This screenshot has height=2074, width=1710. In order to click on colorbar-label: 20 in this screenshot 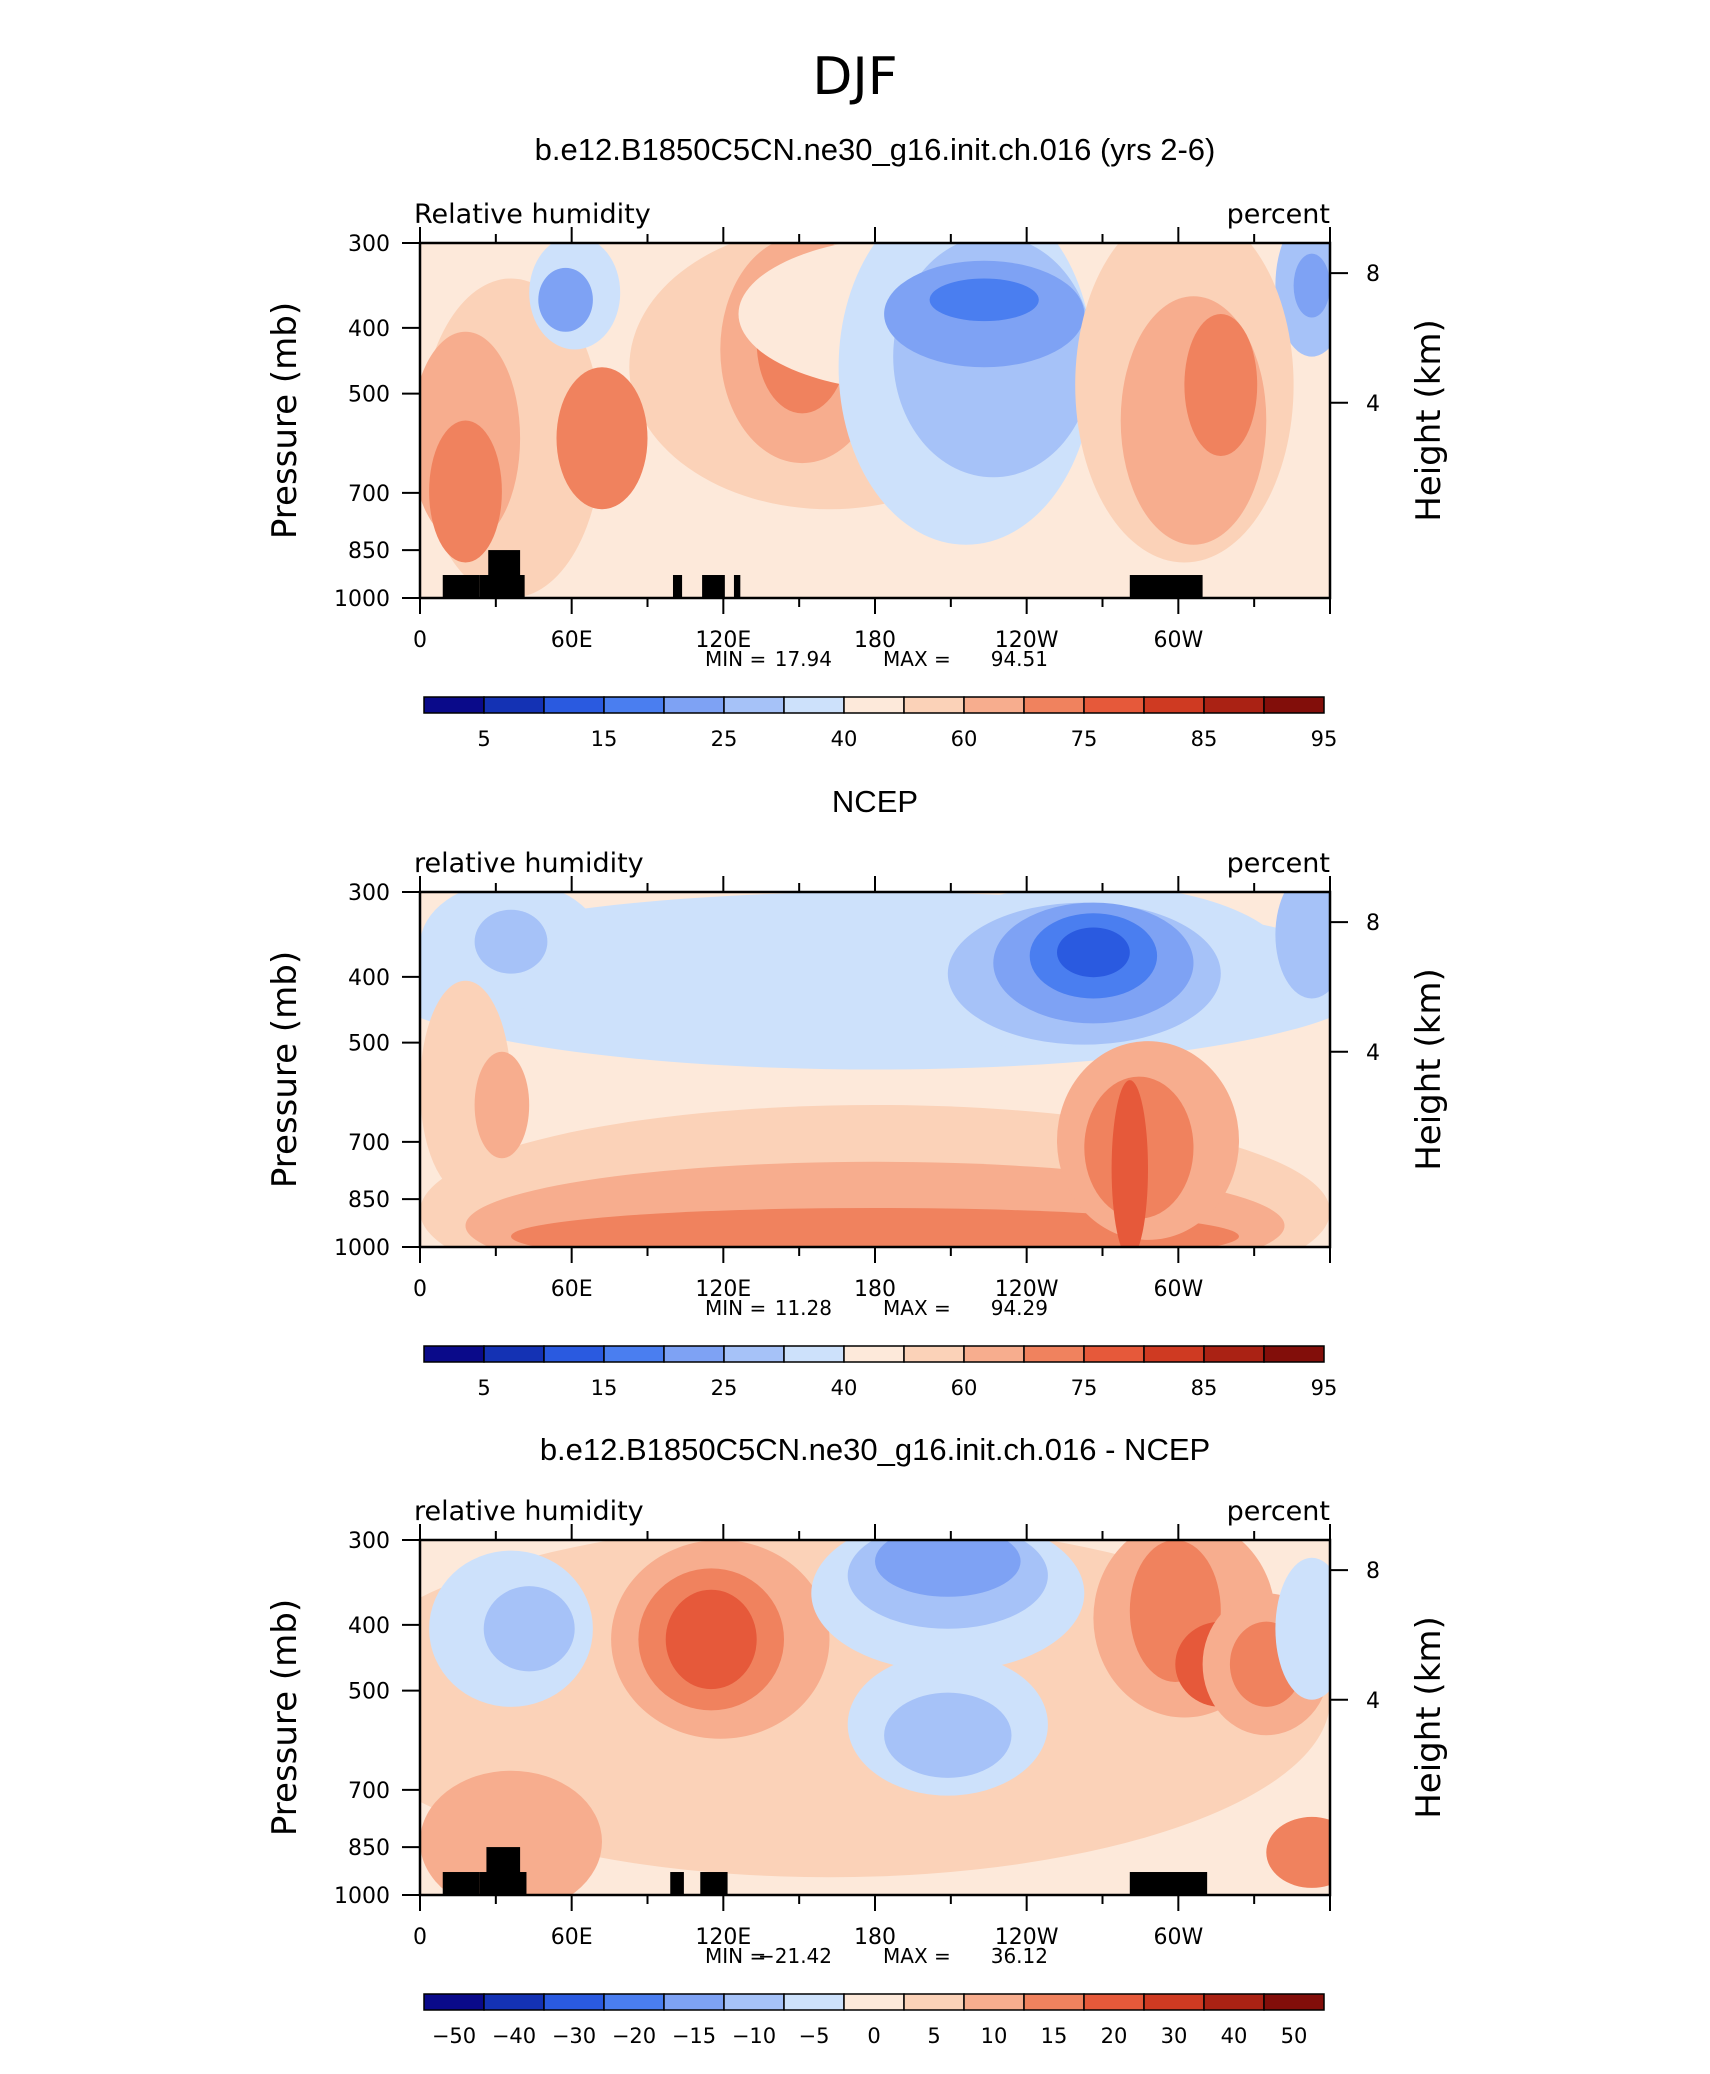, I will do `click(1114, 2036)`.